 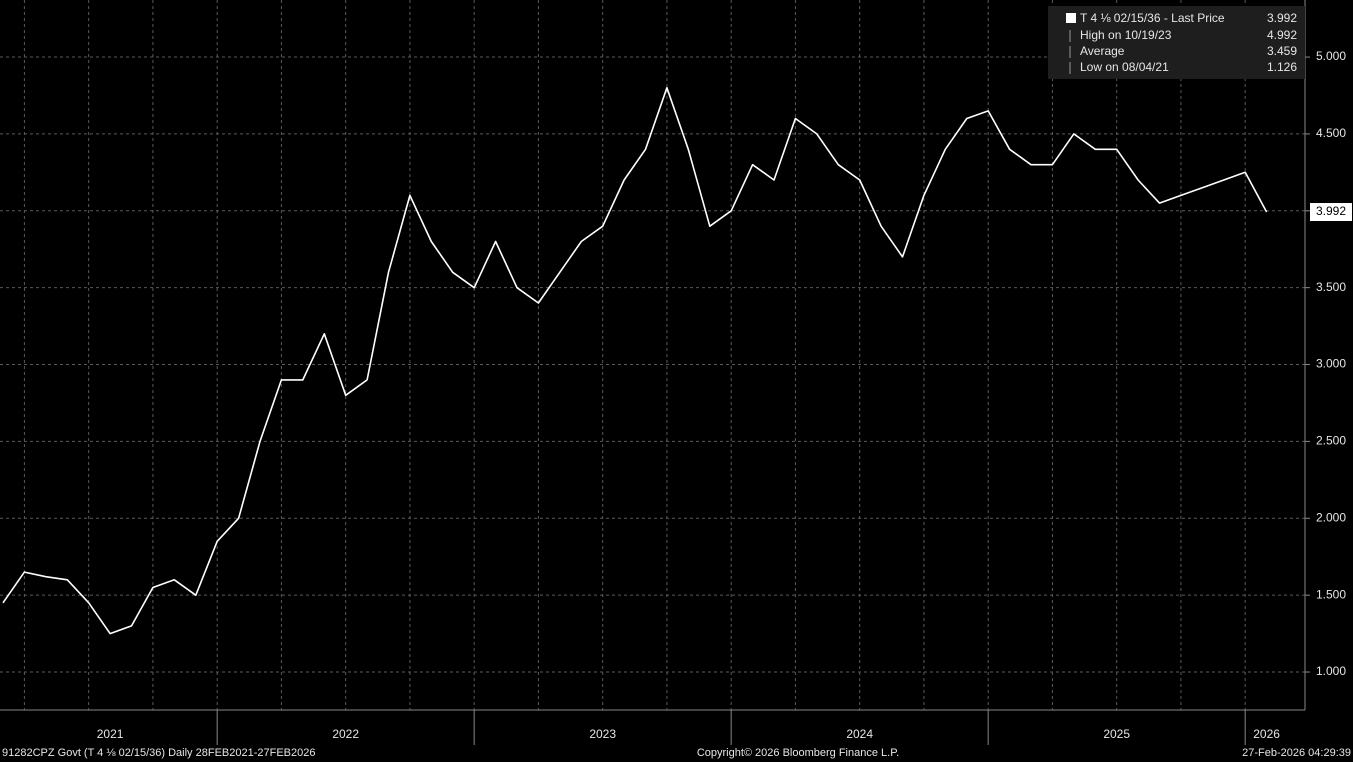 I want to click on legend-stat-value: 4.992, so click(x=1282, y=35).